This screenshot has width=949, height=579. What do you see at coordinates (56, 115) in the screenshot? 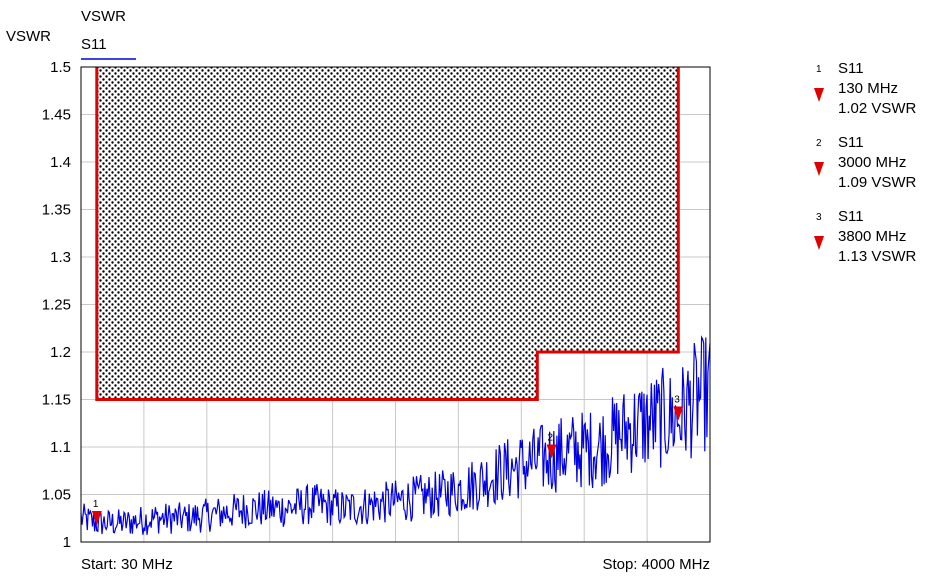
I see `y-tick-label: 1.45` at bounding box center [56, 115].